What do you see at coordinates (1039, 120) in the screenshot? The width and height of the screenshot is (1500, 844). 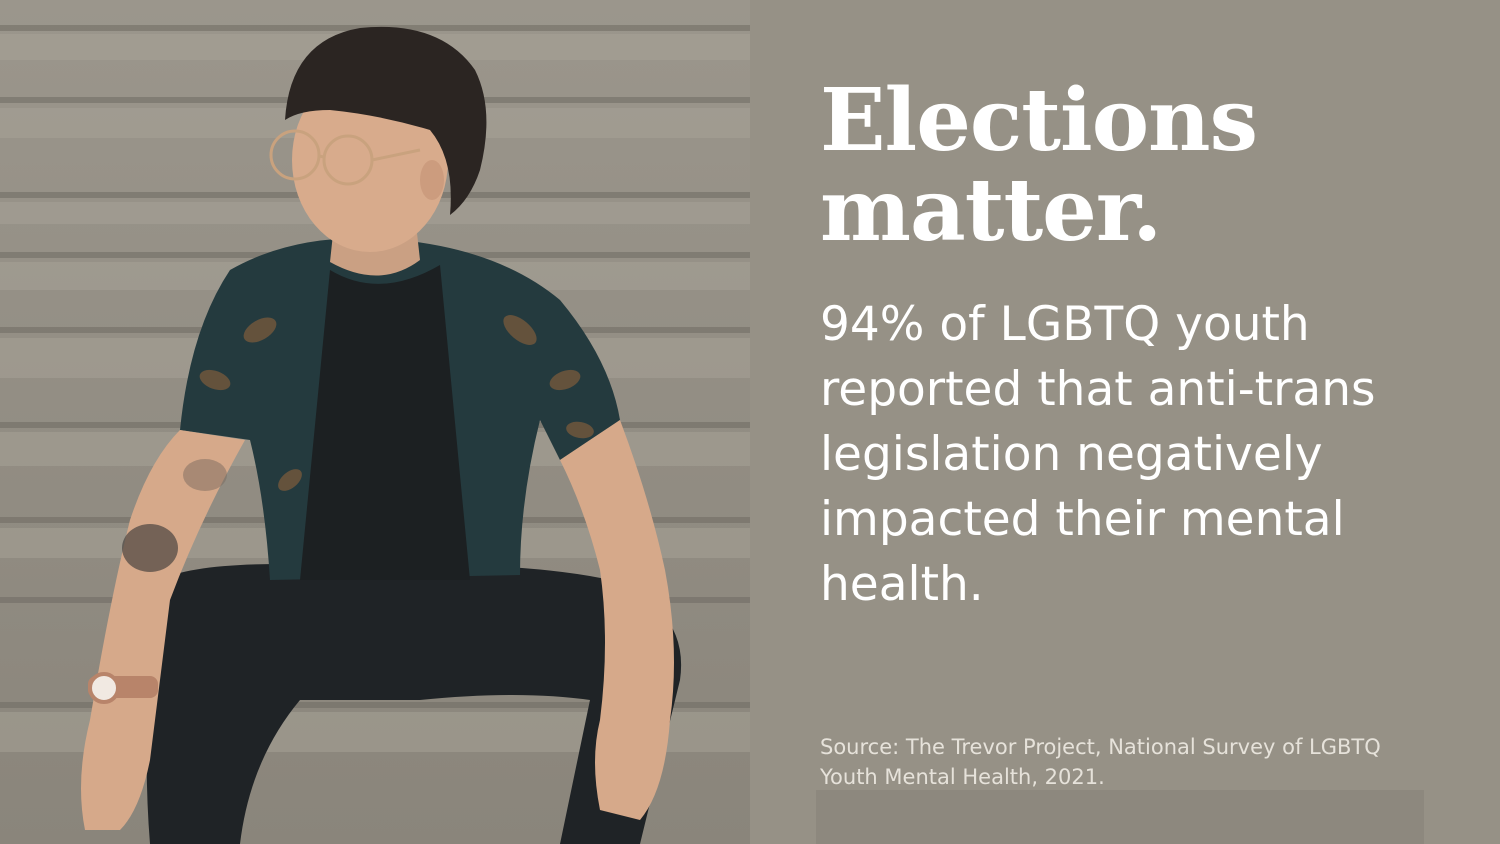 I see `headline-line-1: Elections` at bounding box center [1039, 120].